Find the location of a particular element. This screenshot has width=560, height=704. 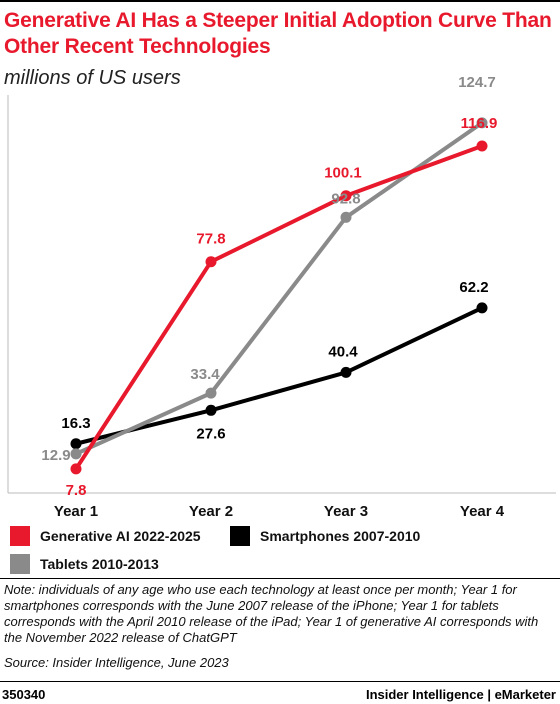

legend-item-generative-ai: Generative AI 2022-2025 is located at coordinates (105, 536).